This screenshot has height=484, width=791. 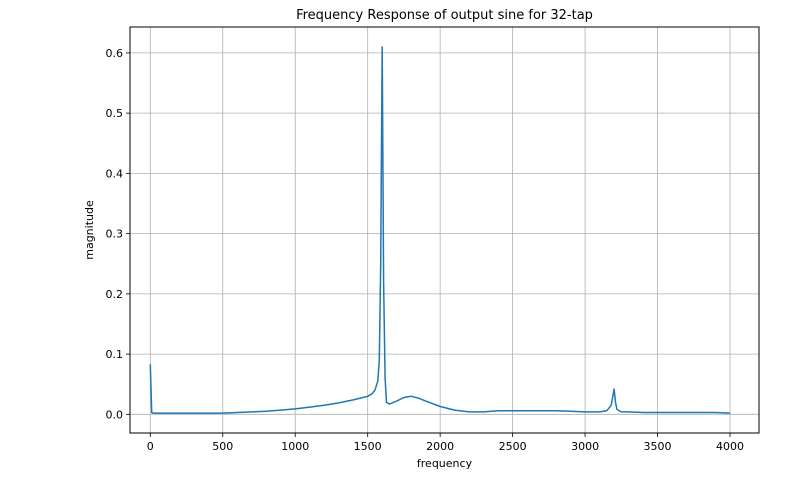 What do you see at coordinates (585, 446) in the screenshot?
I see `x-tick-label: 3000` at bounding box center [585, 446].